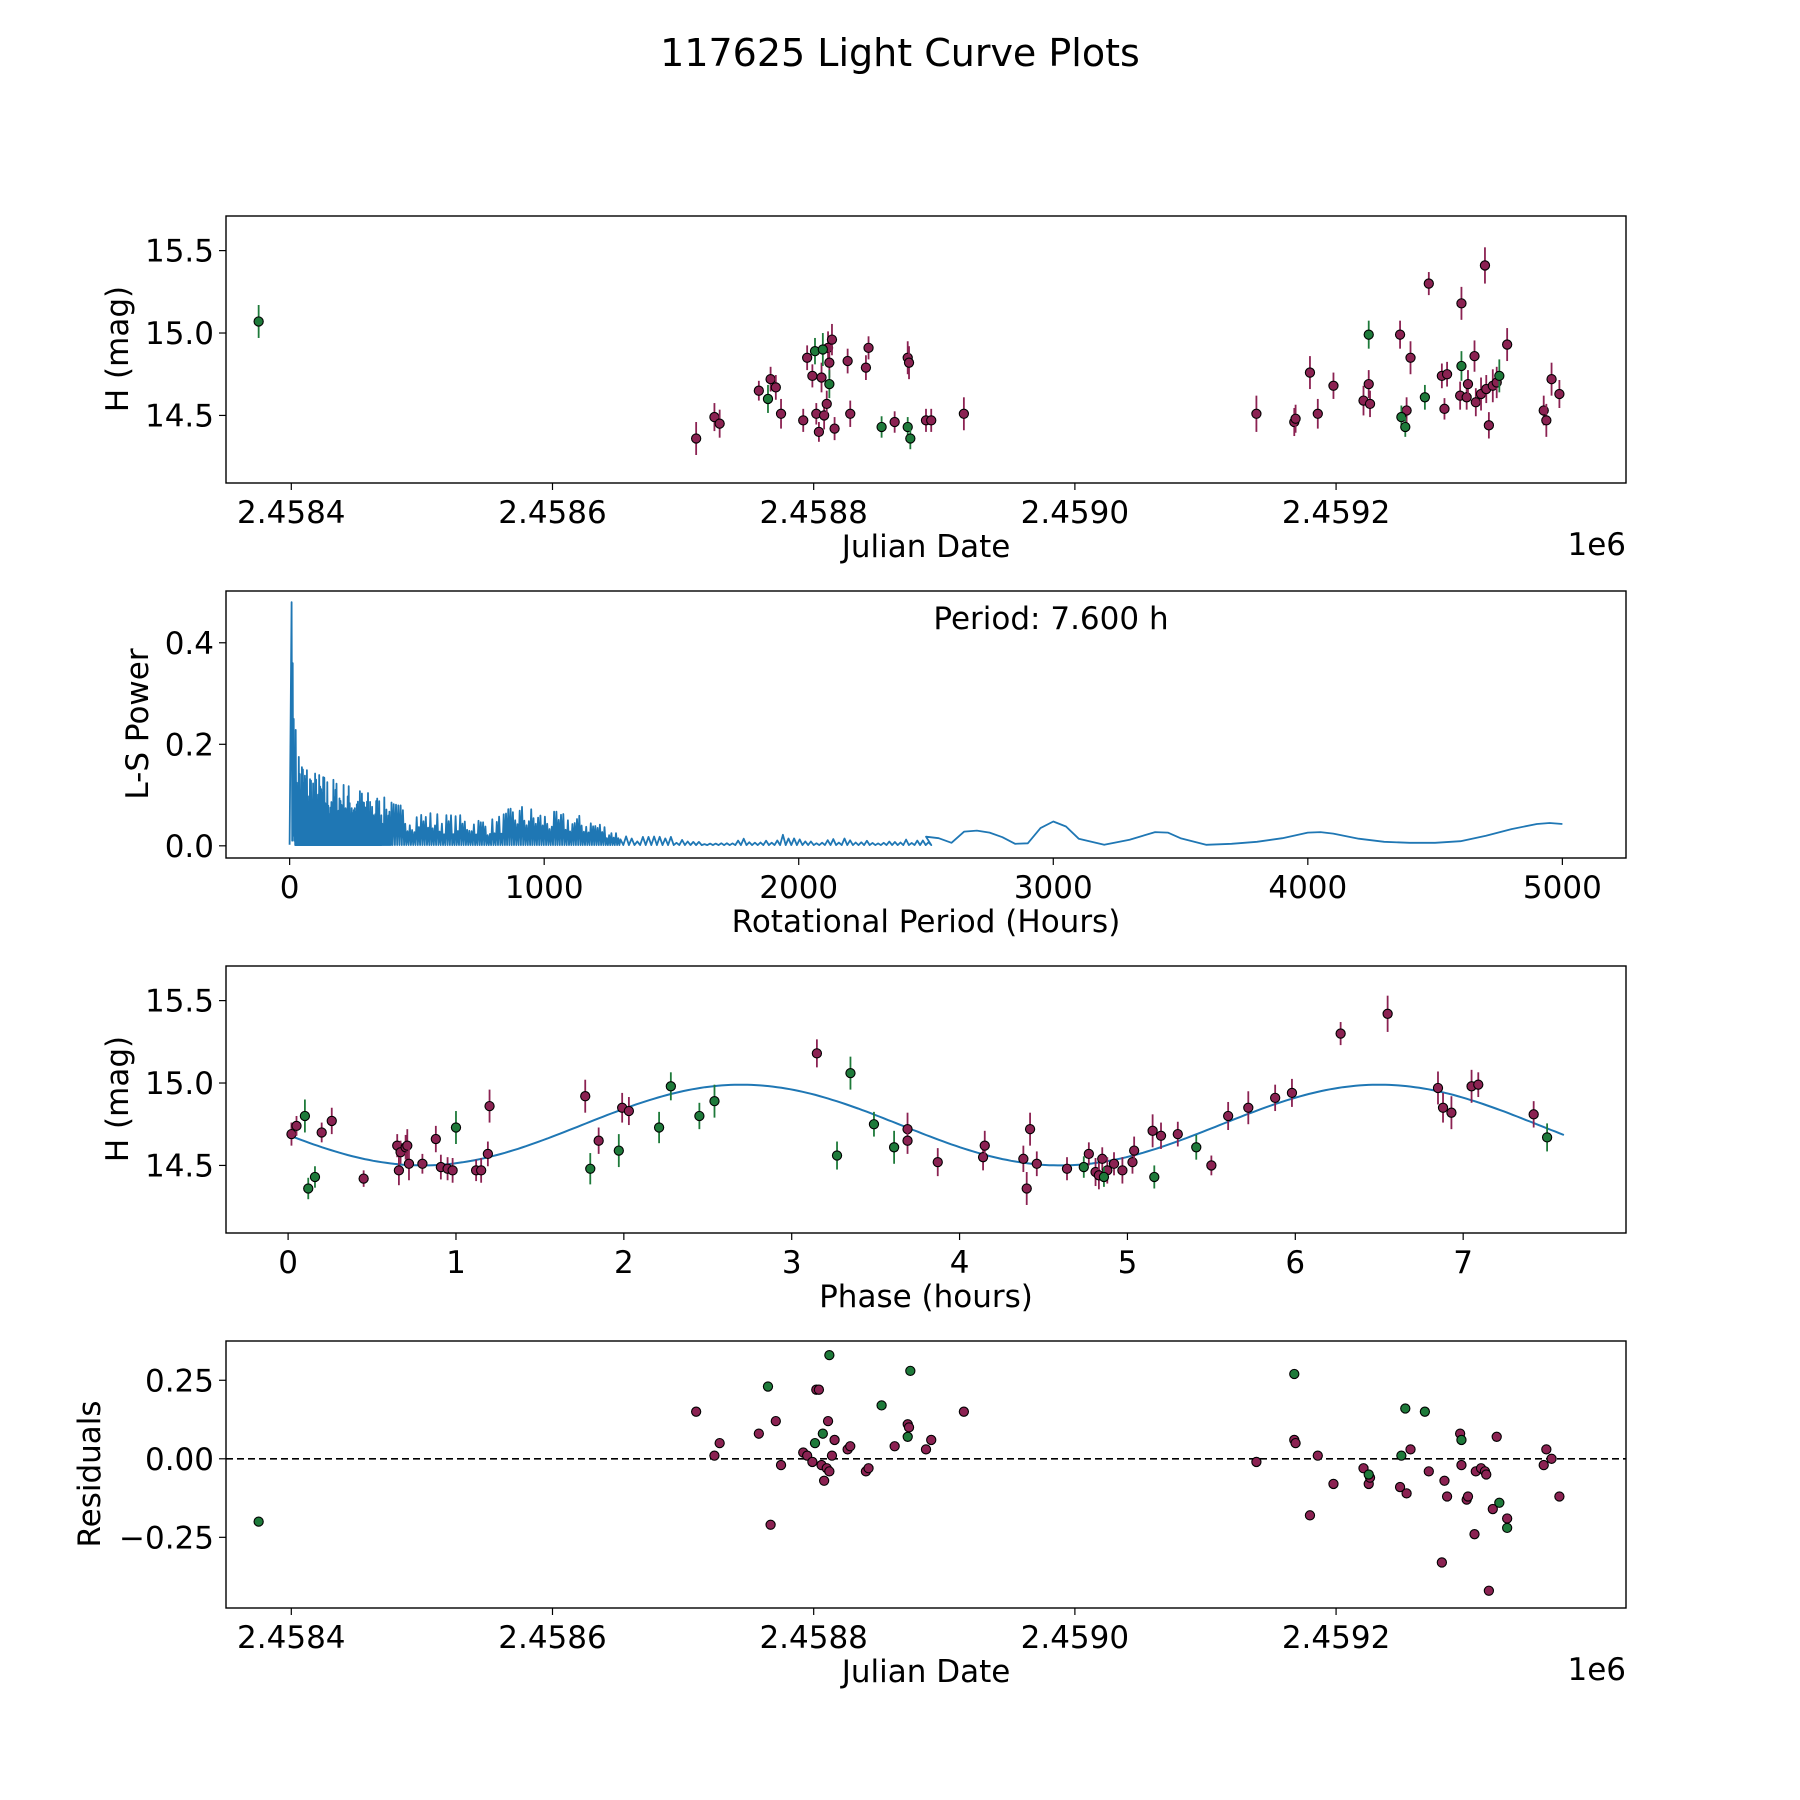 The width and height of the screenshot is (1800, 1800). I want to click on x-tick-label: 5000, so click(1562, 888).